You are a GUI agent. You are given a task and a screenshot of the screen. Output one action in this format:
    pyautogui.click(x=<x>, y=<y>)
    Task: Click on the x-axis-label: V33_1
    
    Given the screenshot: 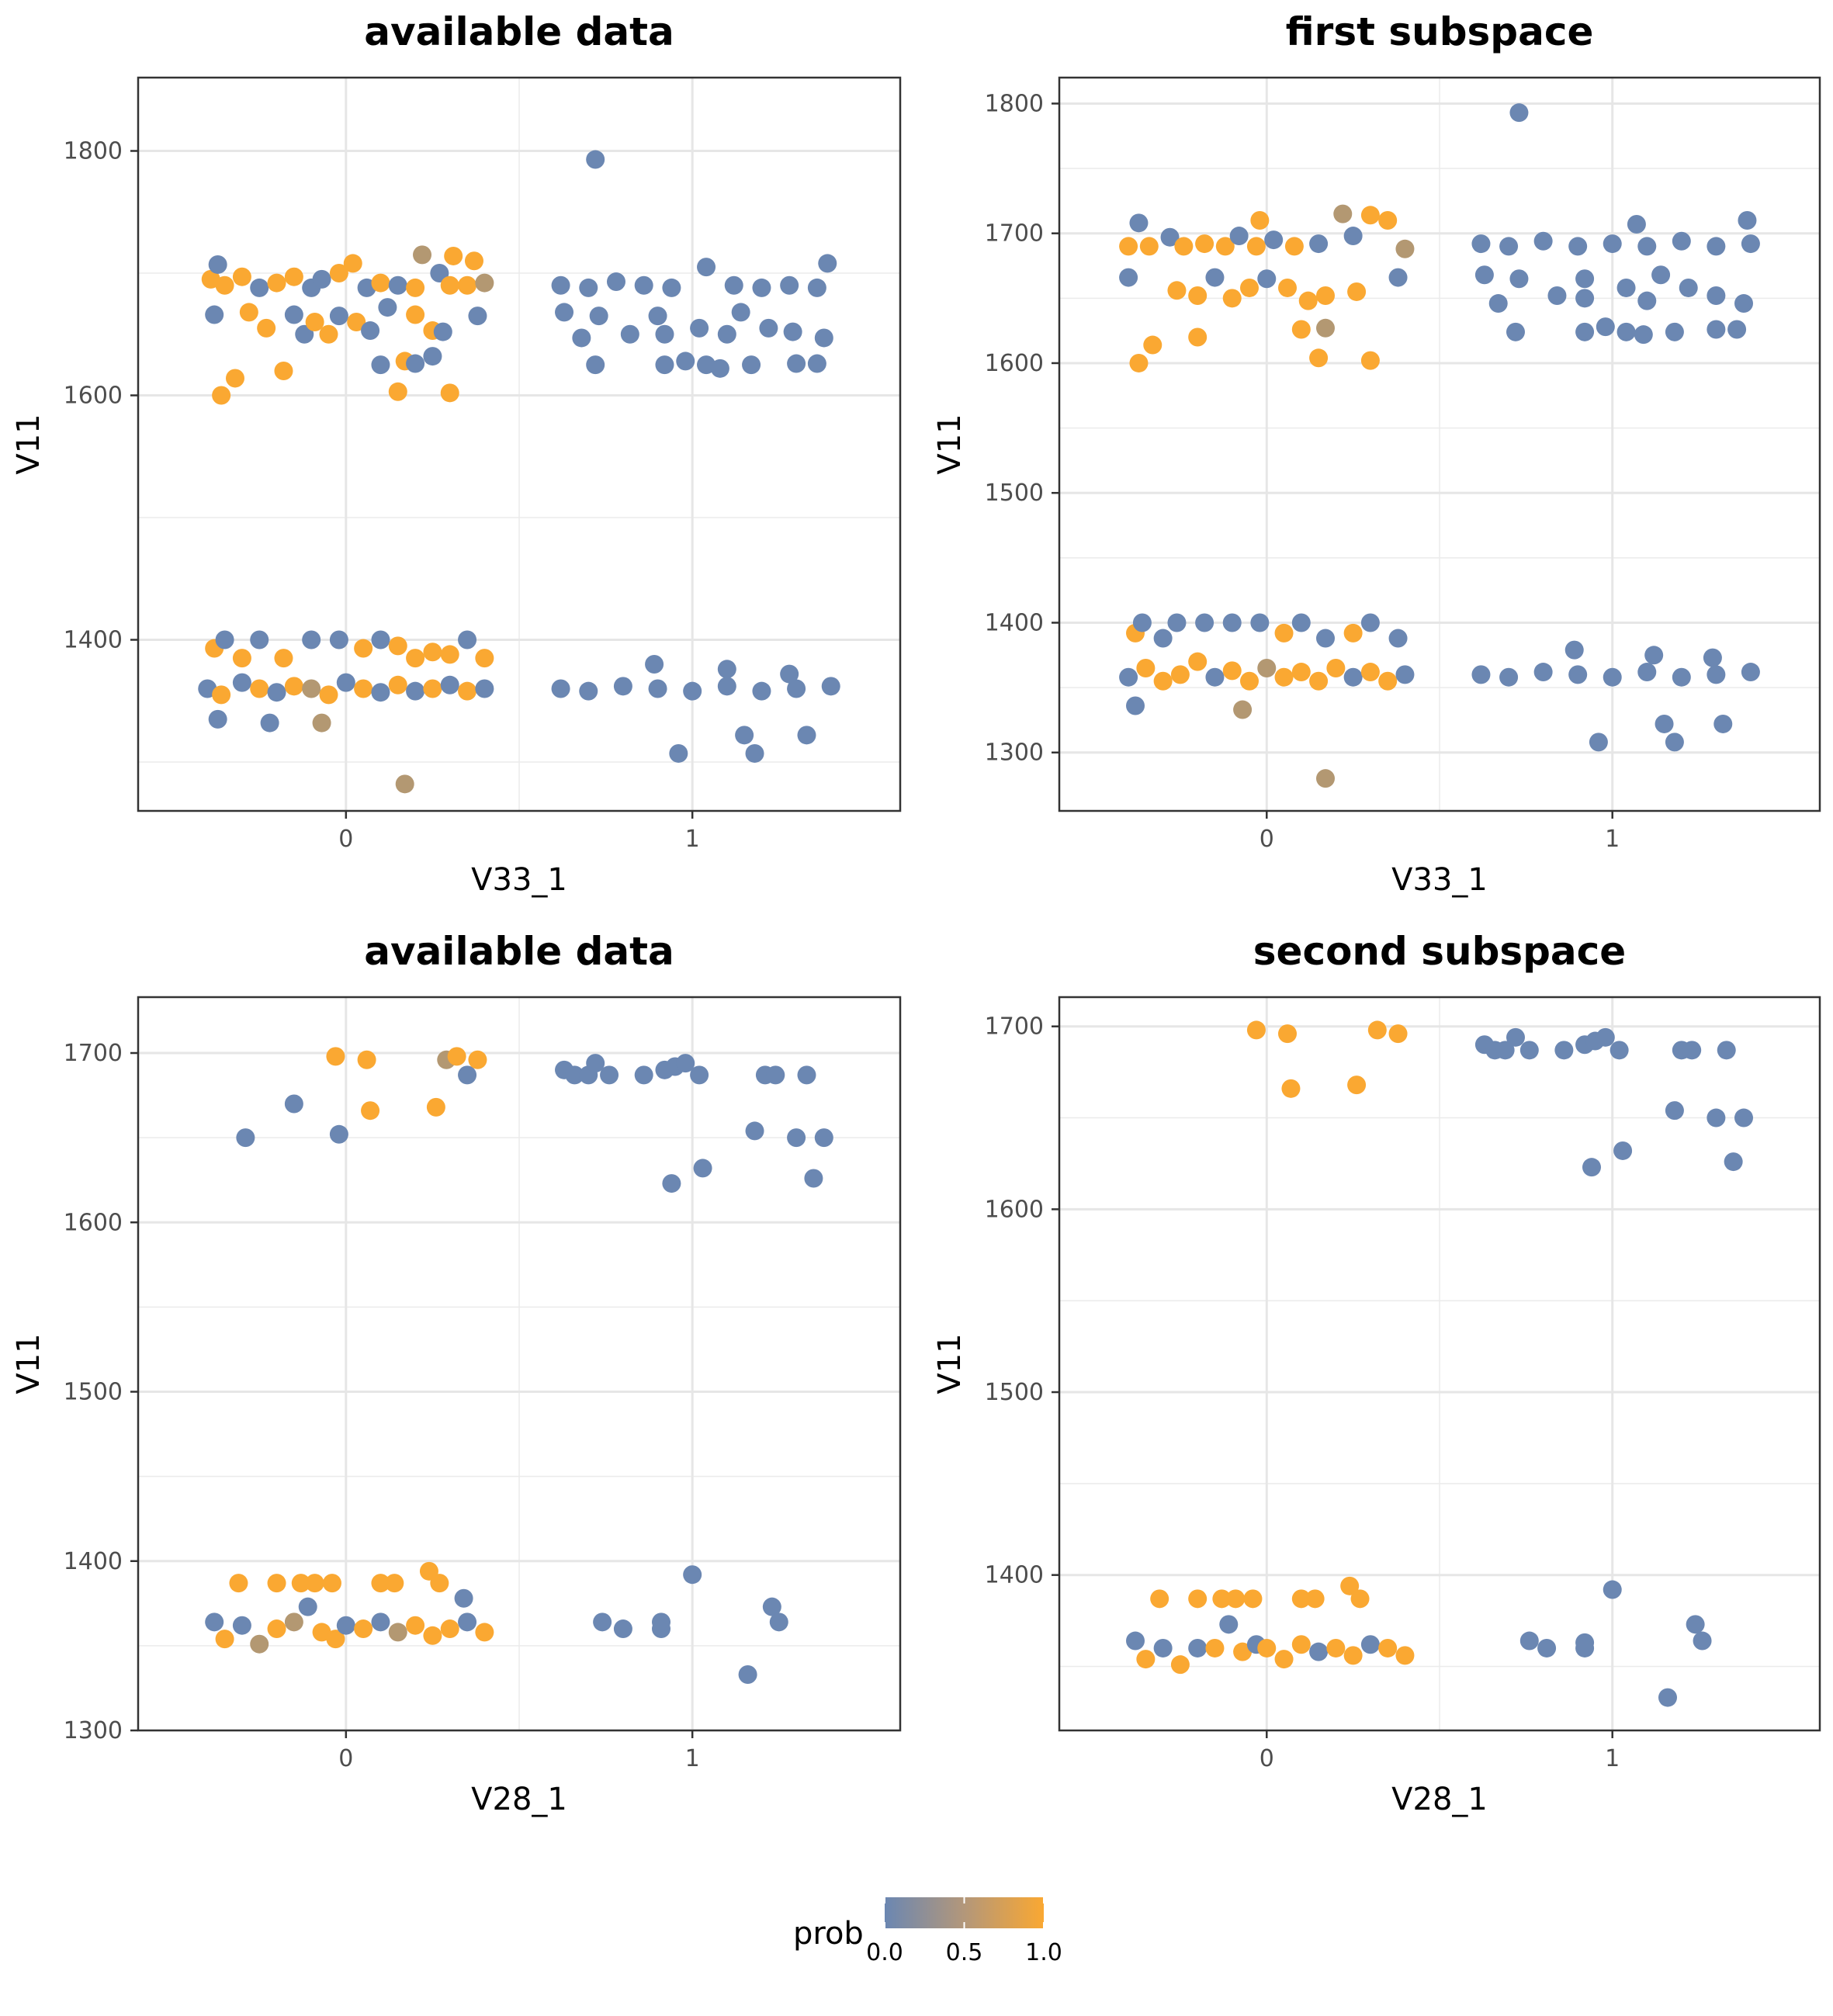 What is the action you would take?
    pyautogui.click(x=519, y=880)
    